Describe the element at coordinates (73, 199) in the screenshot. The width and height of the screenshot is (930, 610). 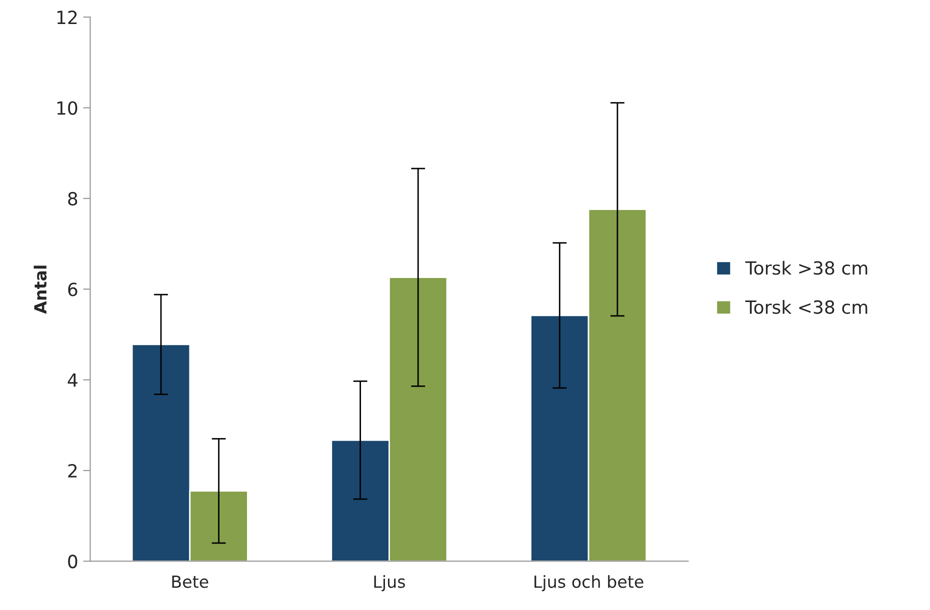
I see `y-tick-label: 8` at that location.